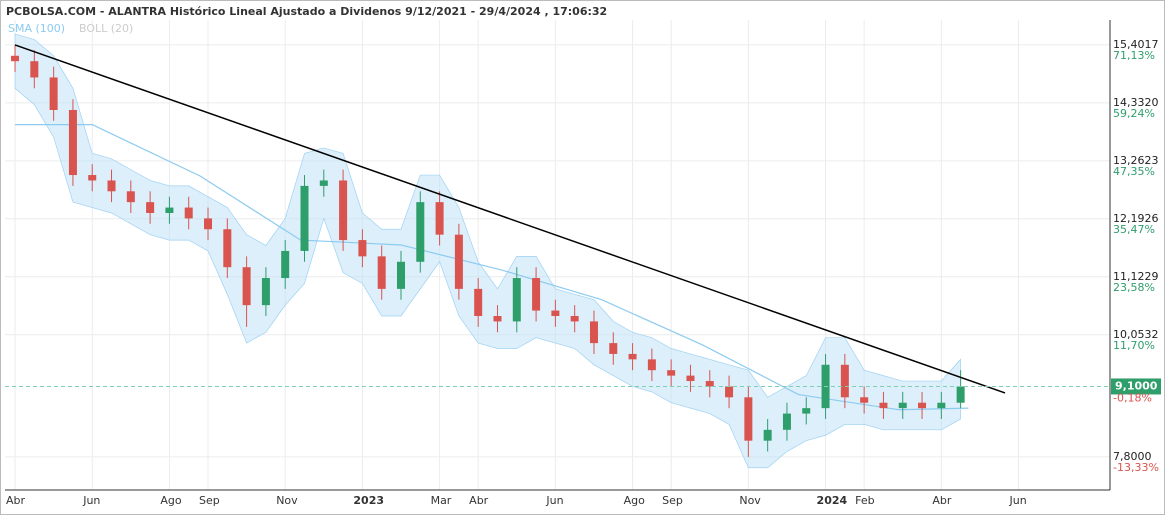  What do you see at coordinates (441, 500) in the screenshot?
I see `x-tick-label: Mar` at bounding box center [441, 500].